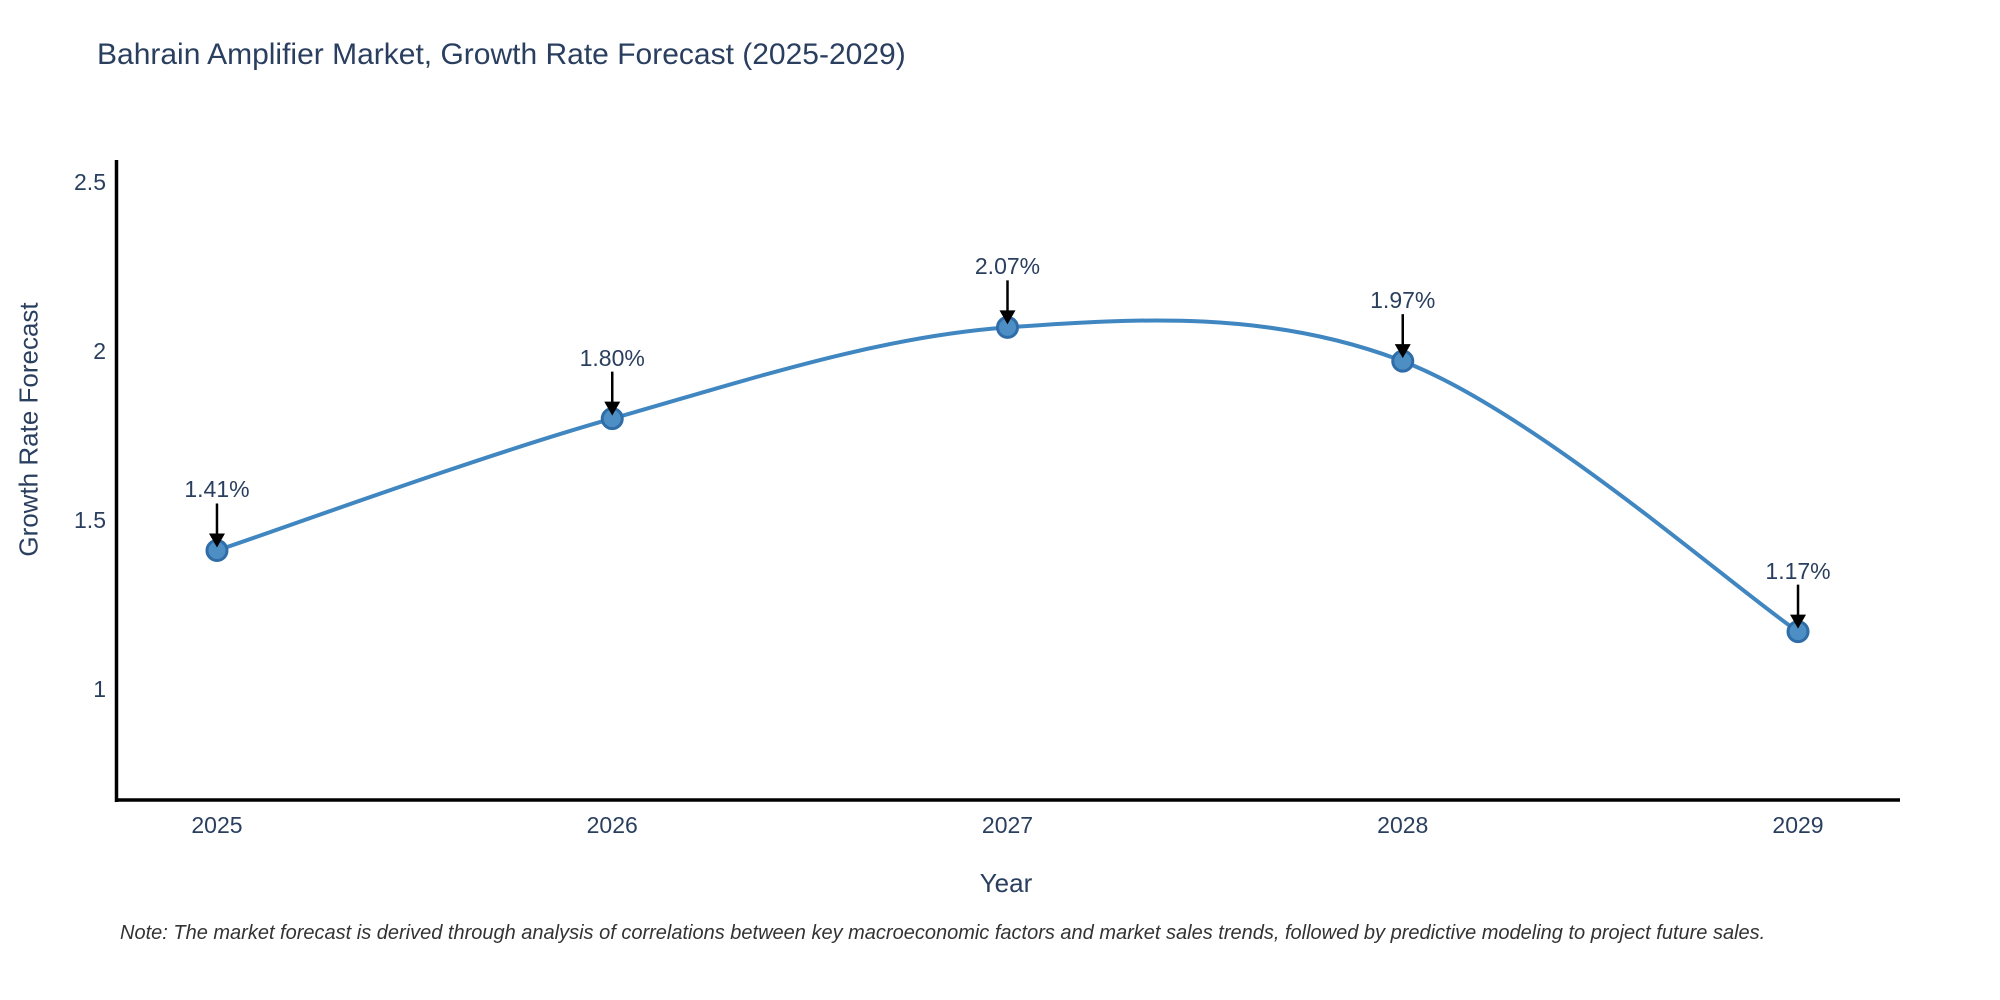 Image resolution: width=2000 pixels, height=1000 pixels. I want to click on y-tick-label: 2.5, so click(90, 181).